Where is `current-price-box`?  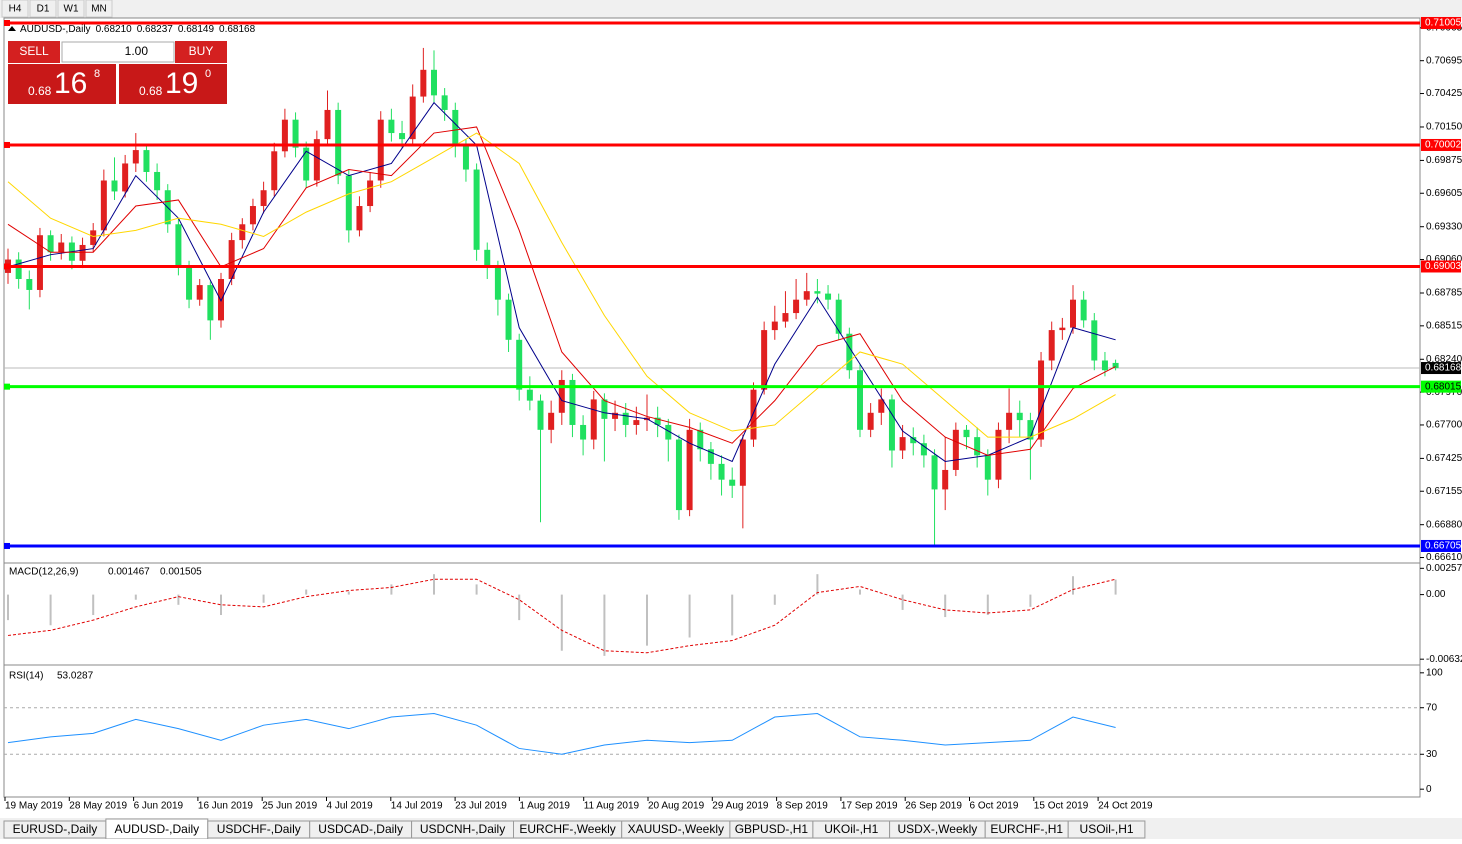 current-price-box is located at coordinates (1441, 368).